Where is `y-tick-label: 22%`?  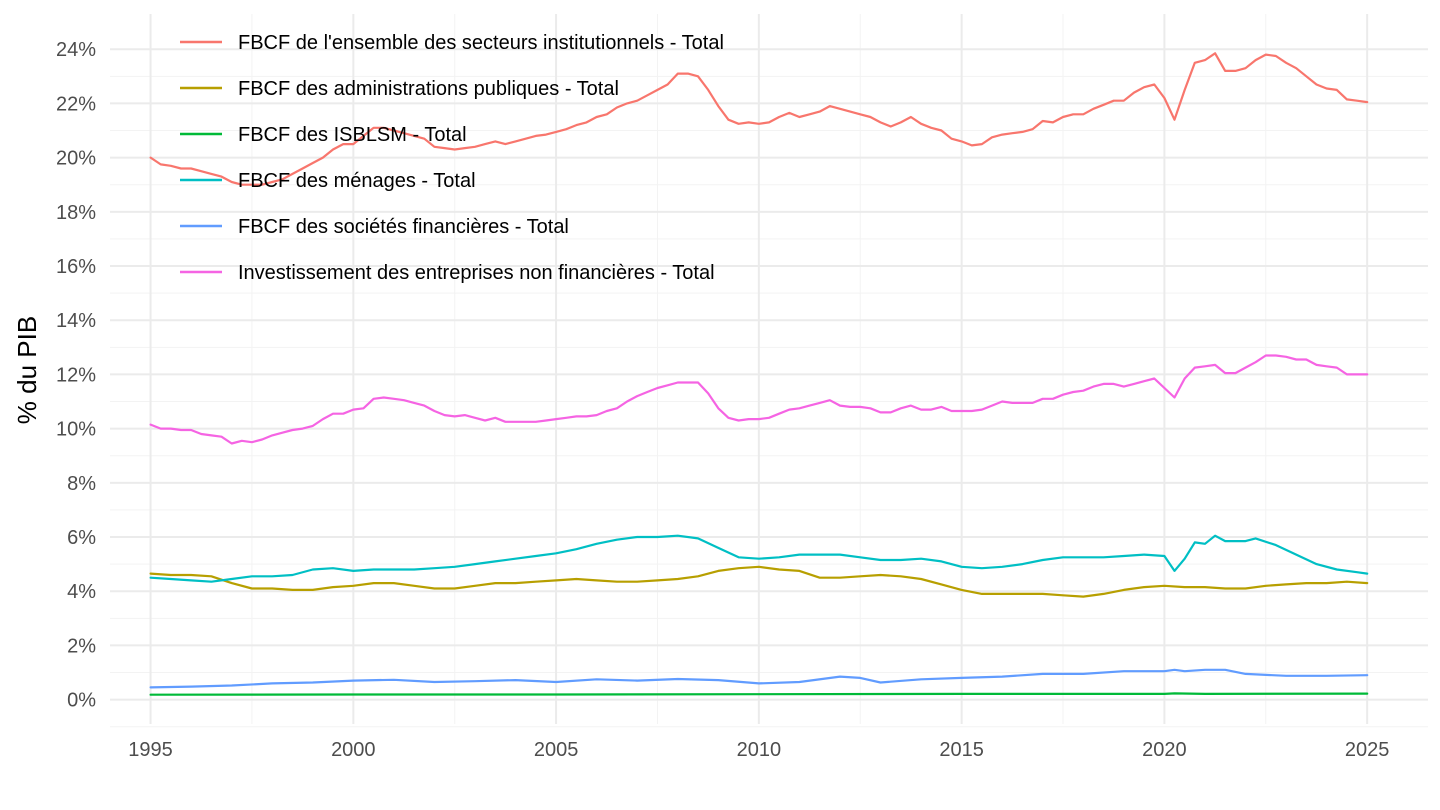
y-tick-label: 22% is located at coordinates (76, 104).